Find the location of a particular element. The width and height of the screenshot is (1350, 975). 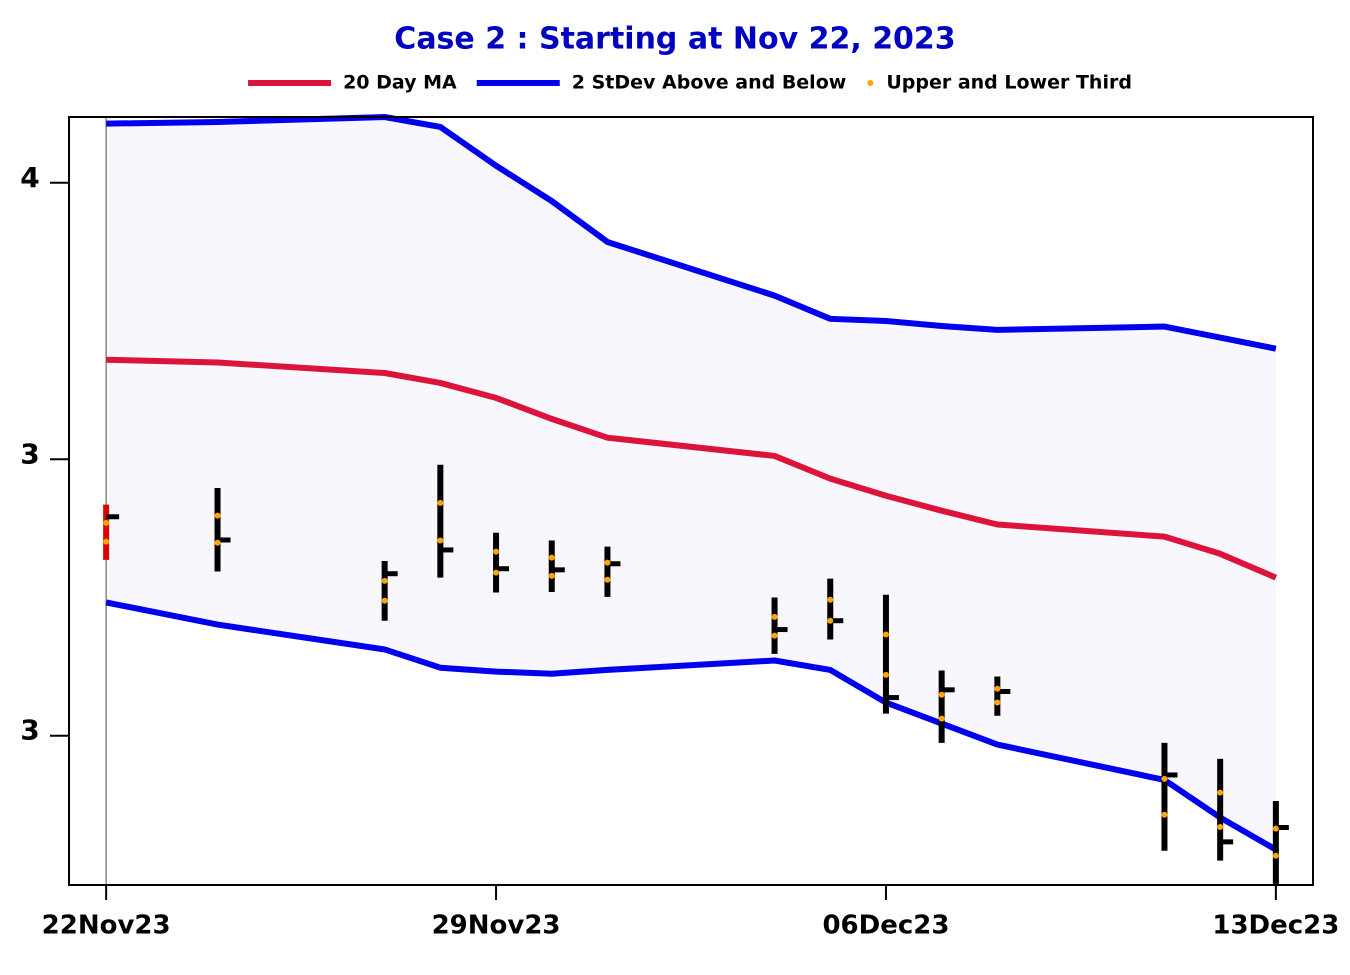

chart-title: Case 2 : Starting at Nov 22, 2023 is located at coordinates (674, 39).